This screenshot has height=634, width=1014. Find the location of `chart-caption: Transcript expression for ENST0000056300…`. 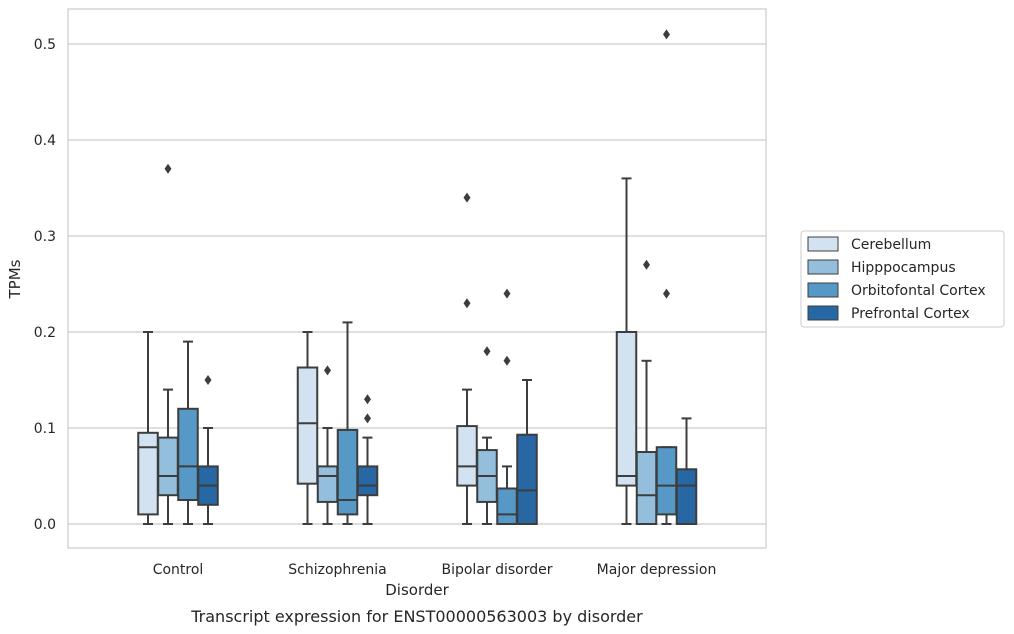

chart-caption: Transcript expression for ENST0000056300… is located at coordinates (416, 616).